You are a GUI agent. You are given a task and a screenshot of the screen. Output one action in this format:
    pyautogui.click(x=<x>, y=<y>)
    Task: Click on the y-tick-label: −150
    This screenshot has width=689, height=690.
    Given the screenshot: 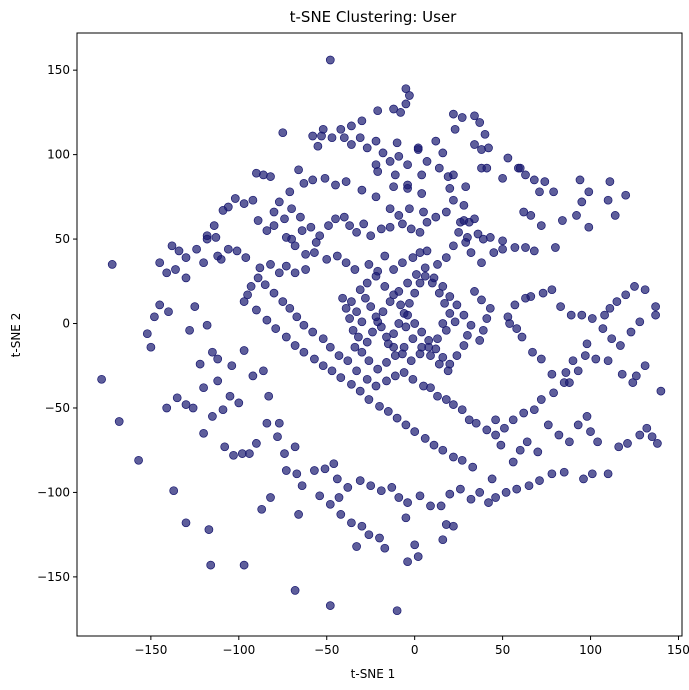 What is the action you would take?
    pyautogui.click(x=53, y=577)
    